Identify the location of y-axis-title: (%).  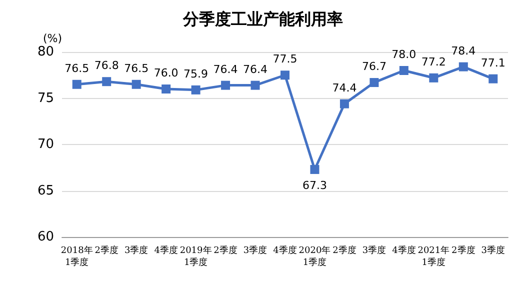
(52, 38).